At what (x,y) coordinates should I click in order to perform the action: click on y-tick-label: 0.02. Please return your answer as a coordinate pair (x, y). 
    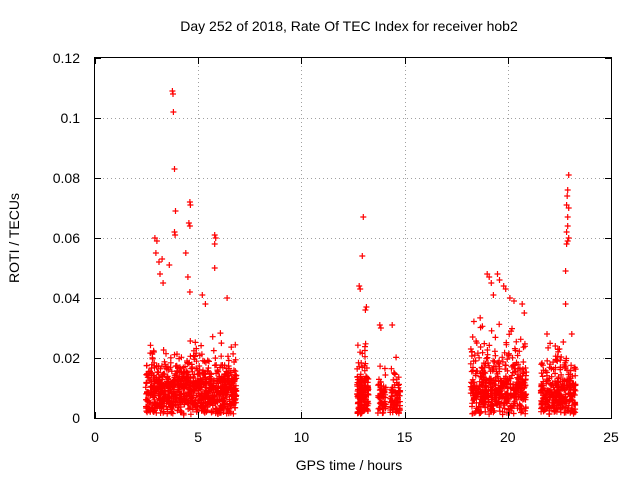
    Looking at the image, I should click on (66, 358).